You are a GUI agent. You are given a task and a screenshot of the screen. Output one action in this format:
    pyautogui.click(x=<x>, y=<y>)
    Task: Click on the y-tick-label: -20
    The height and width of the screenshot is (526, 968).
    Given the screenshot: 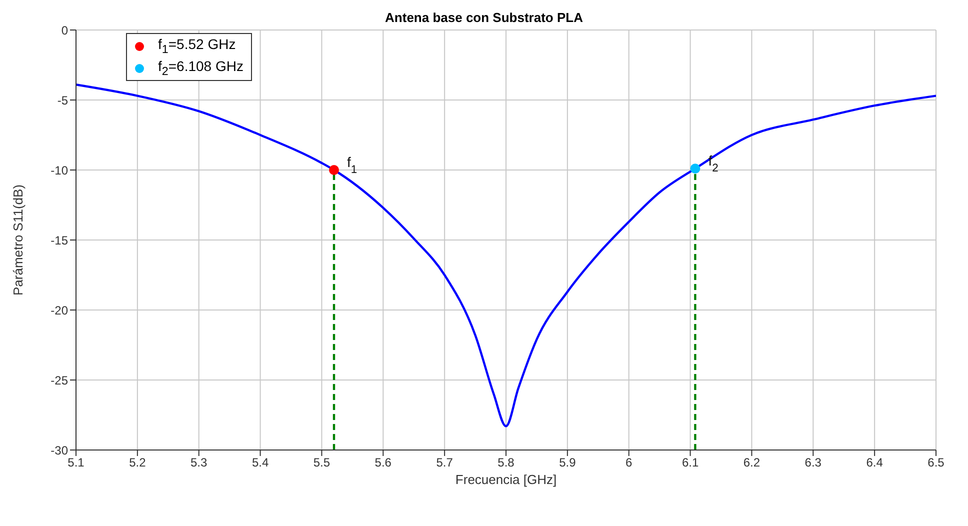 What is the action you would take?
    pyautogui.click(x=59, y=310)
    